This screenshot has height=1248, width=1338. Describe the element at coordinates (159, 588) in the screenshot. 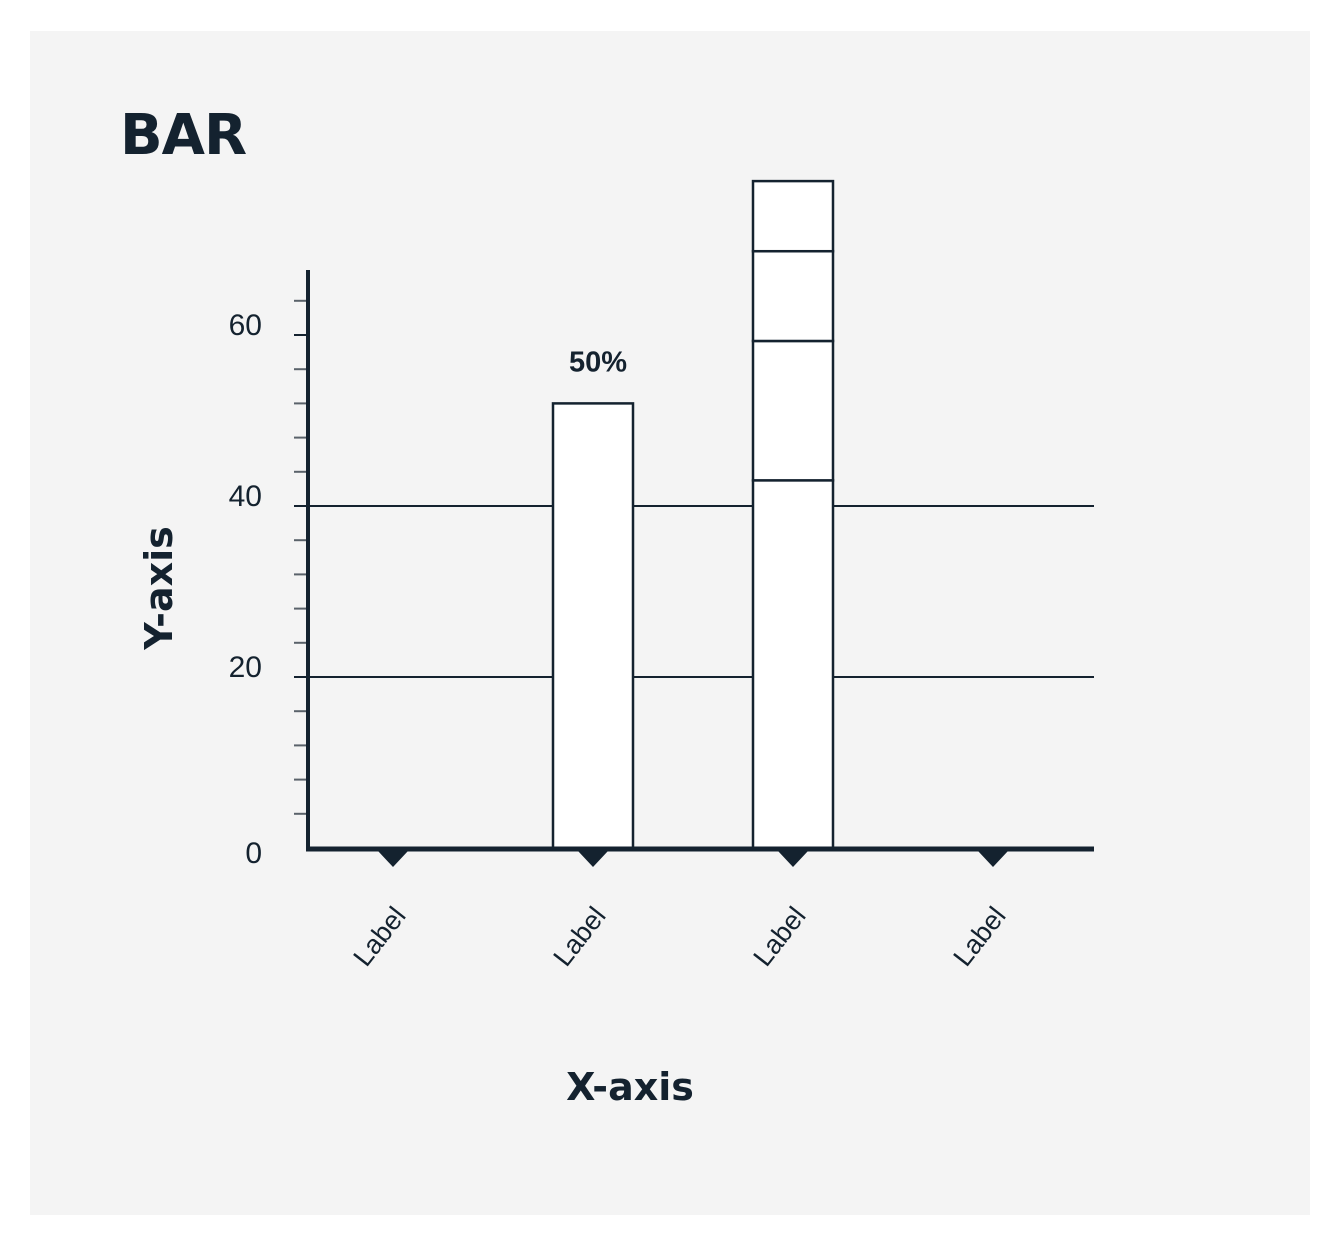

I see `y-axis-title: Y-axis` at that location.